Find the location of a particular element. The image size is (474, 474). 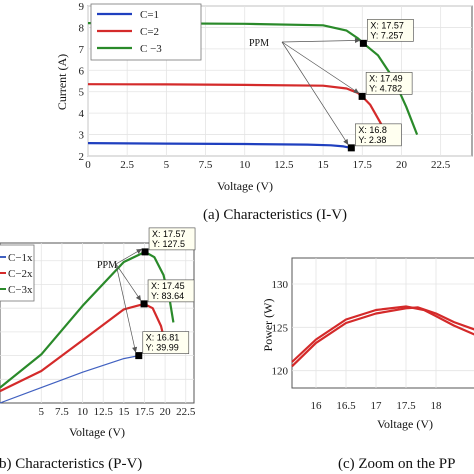

iv-datatip-x-3: X: 16.8 is located at coordinates (372, 130).